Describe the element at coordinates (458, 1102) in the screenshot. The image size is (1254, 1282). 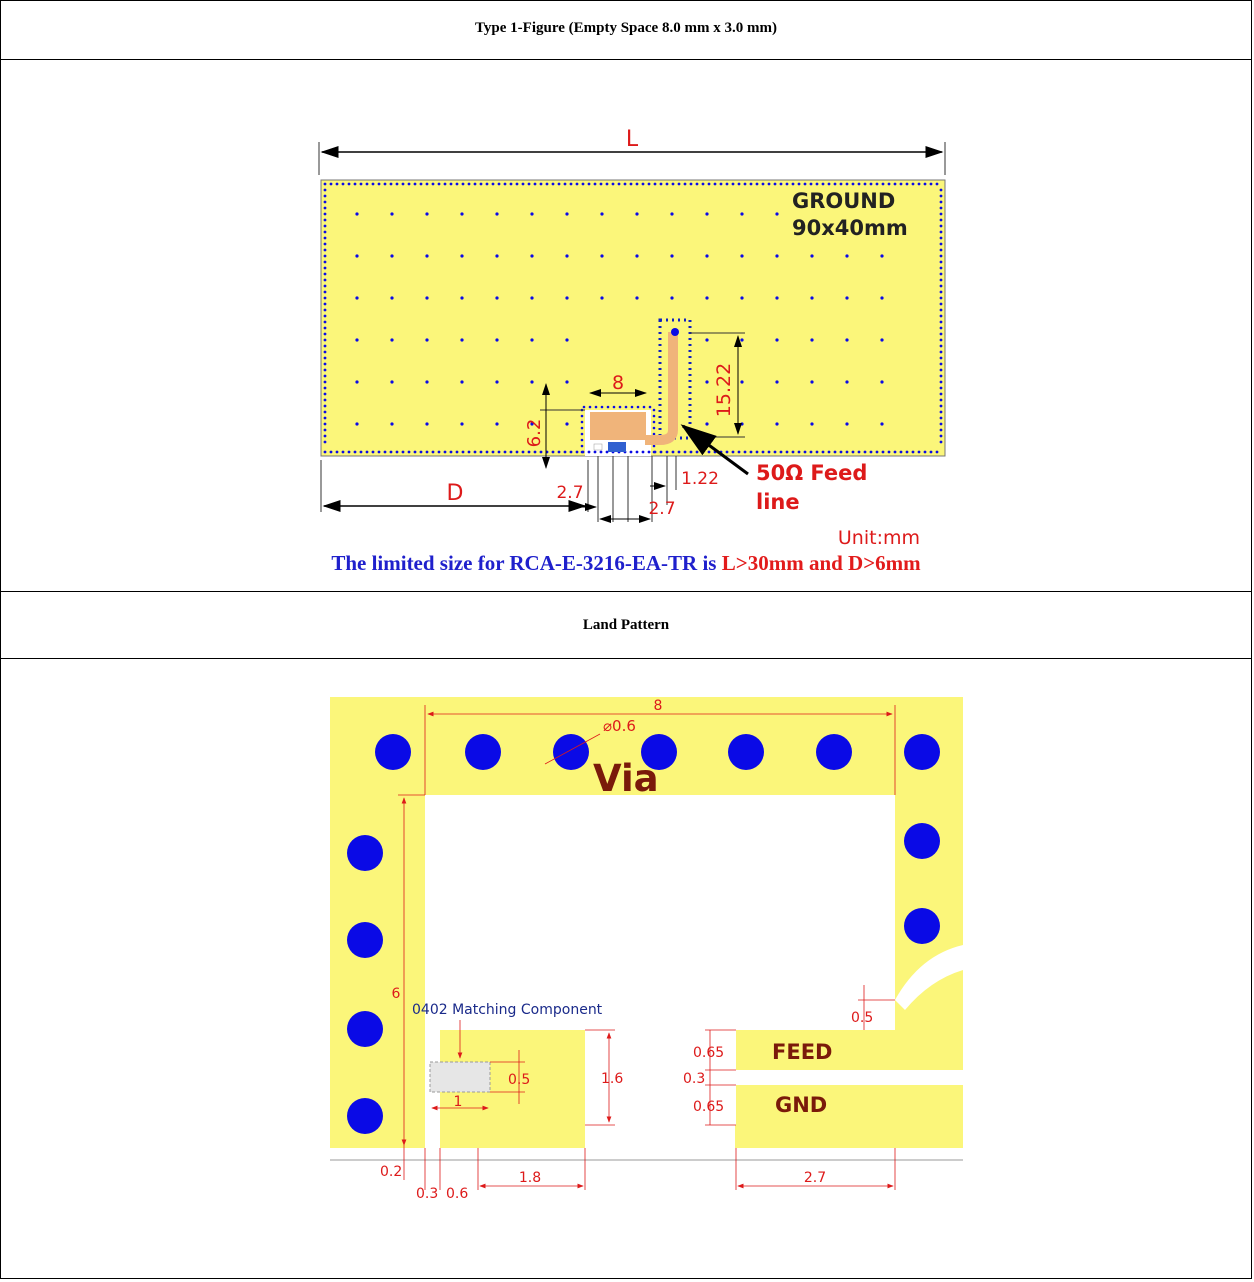
I see `land-dim-1: 1` at that location.